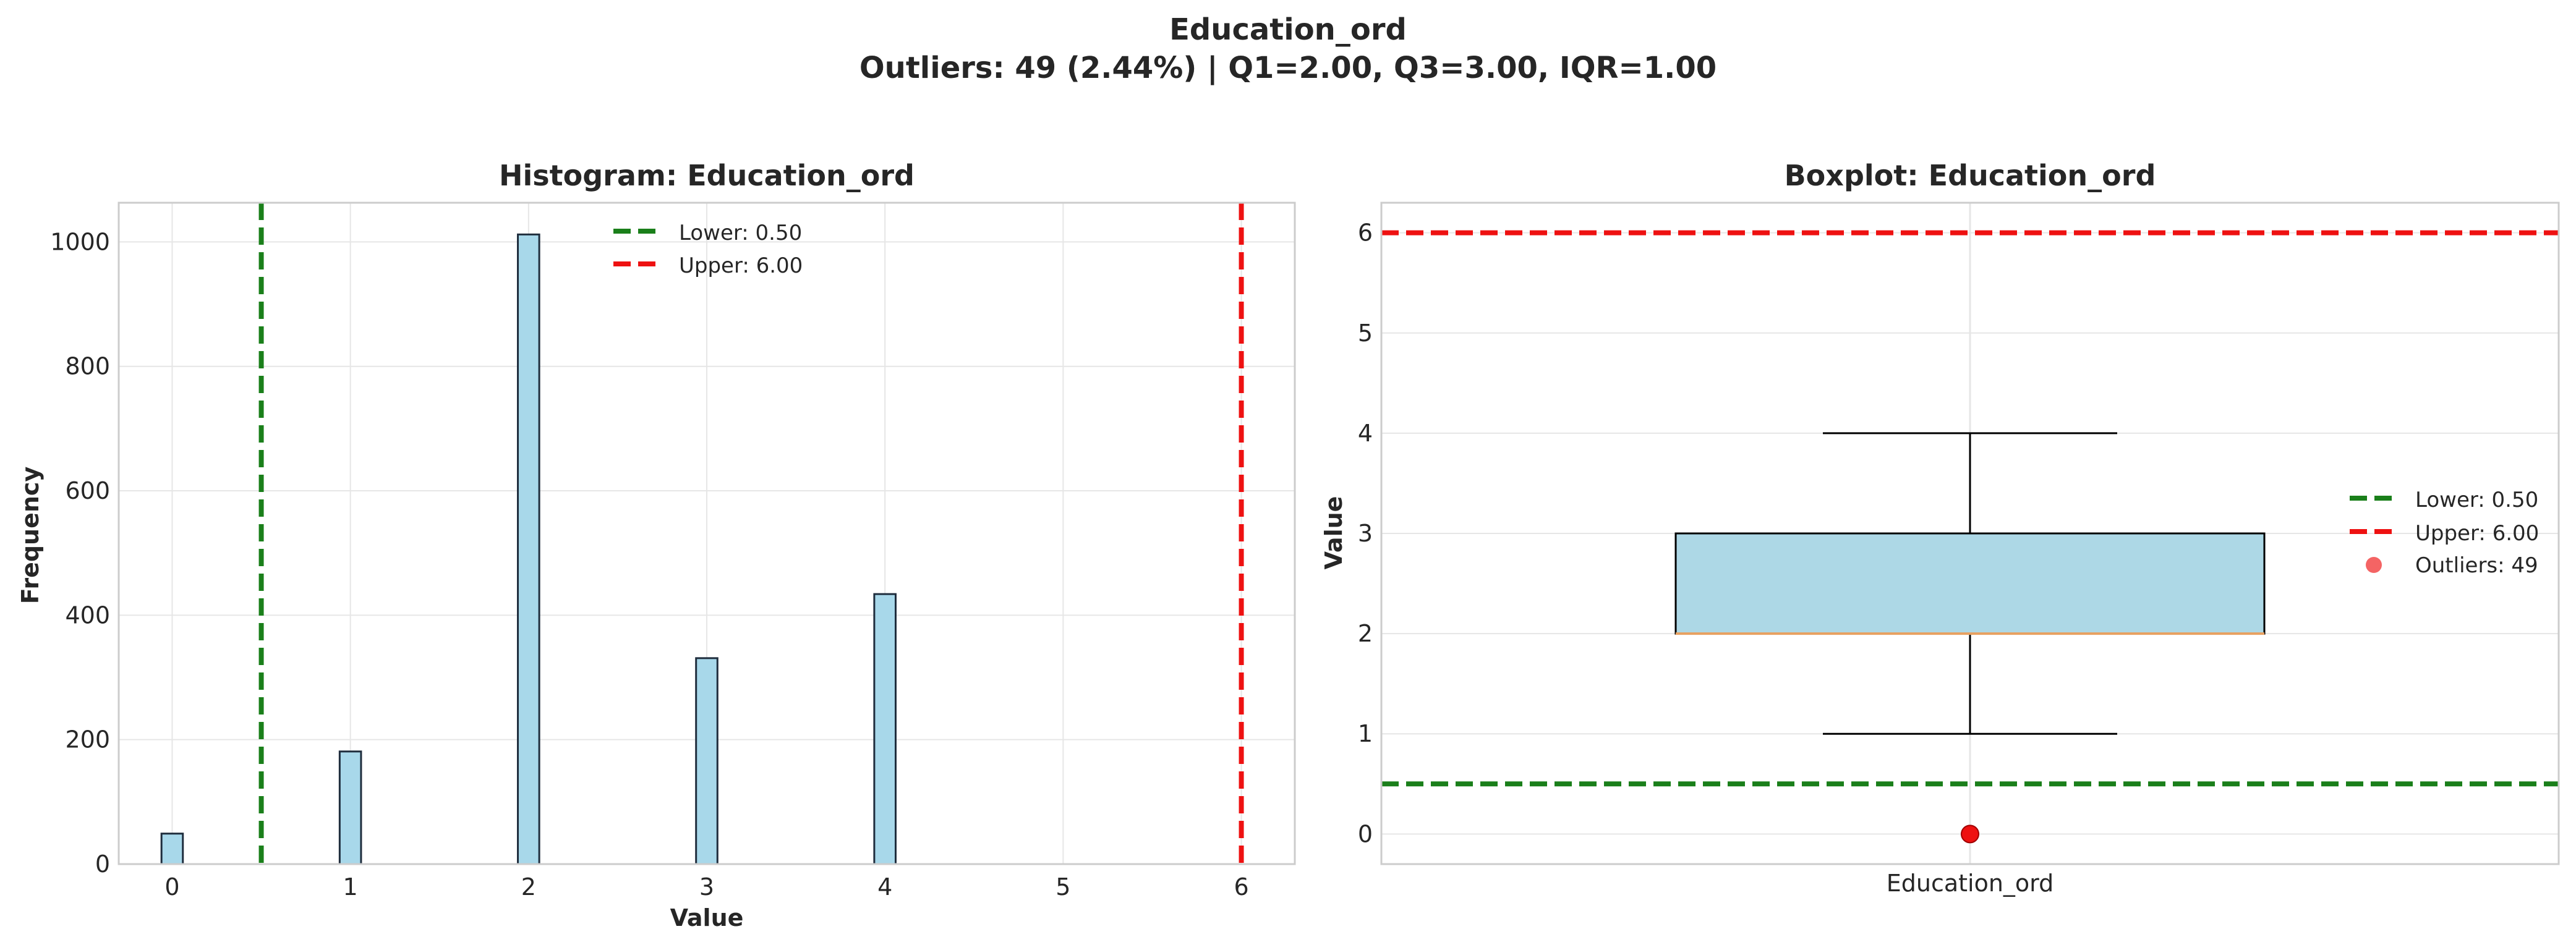 This screenshot has height=950, width=2576. I want to click on x-tick-label: 5, so click(1063, 887).